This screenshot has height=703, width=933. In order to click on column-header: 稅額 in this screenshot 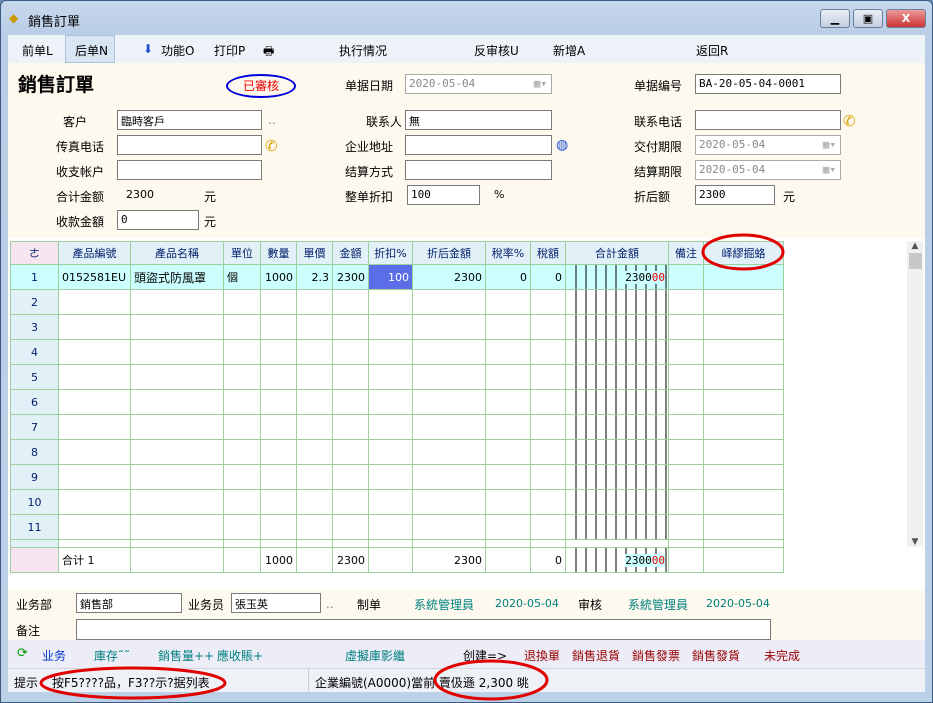, I will do `click(548, 253)`.